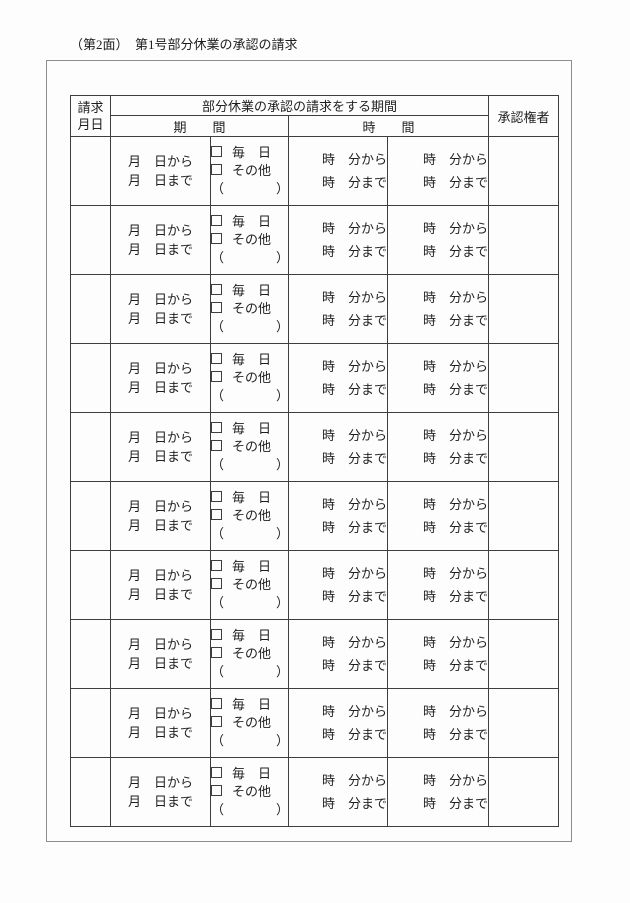 The image size is (630, 903). What do you see at coordinates (199, 126) in the screenshot?
I see `header-period: 期 間` at bounding box center [199, 126].